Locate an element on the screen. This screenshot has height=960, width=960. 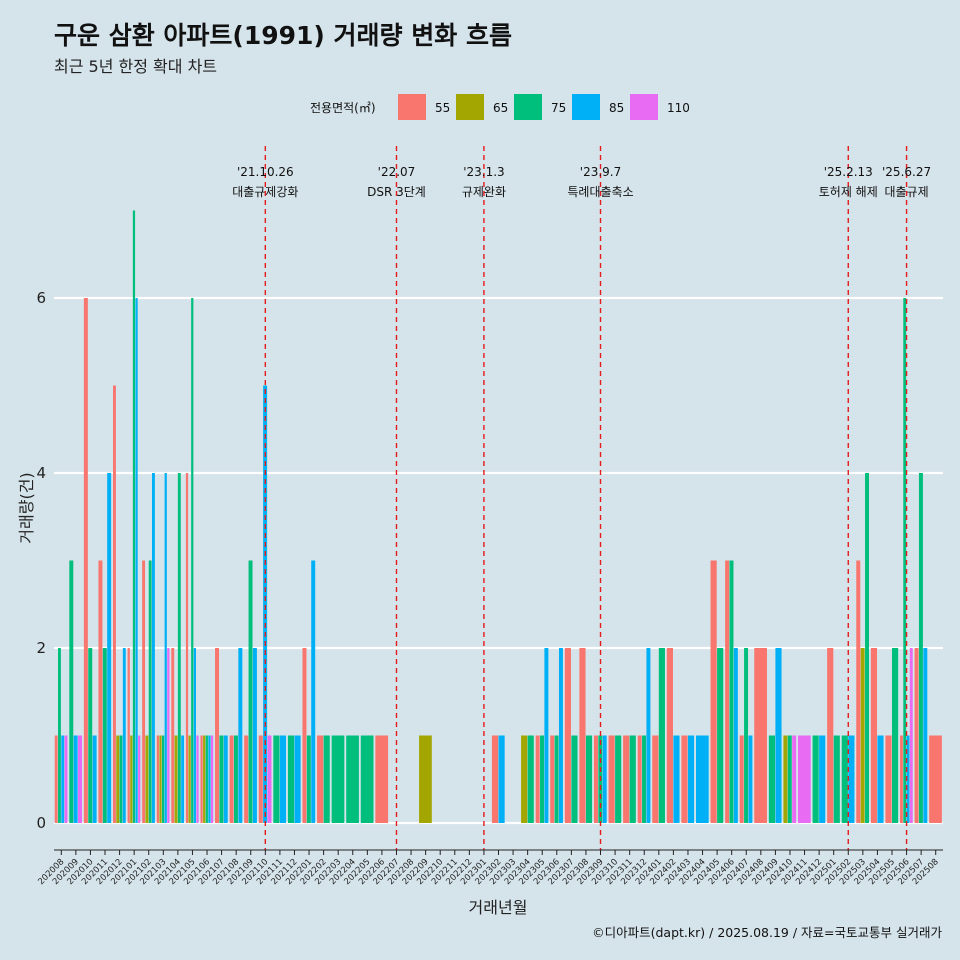
event-date-label: '22.07 is located at coordinates (397, 172).